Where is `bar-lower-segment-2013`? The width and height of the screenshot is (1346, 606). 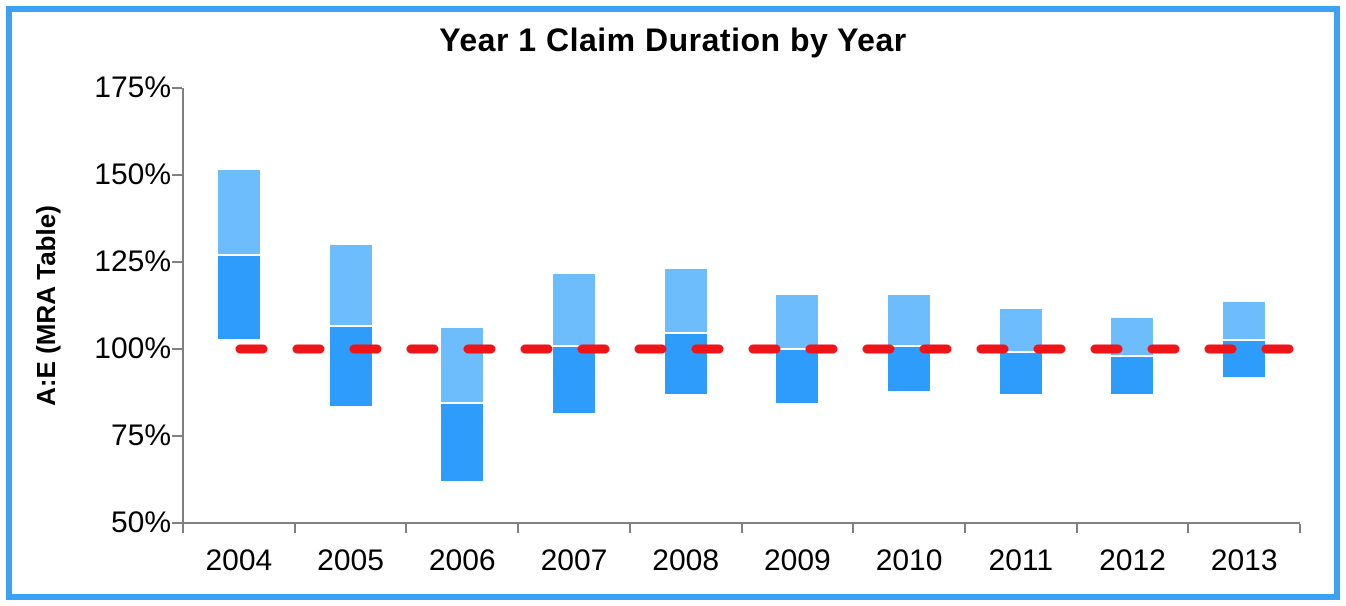
bar-lower-segment-2013 is located at coordinates (1244, 358).